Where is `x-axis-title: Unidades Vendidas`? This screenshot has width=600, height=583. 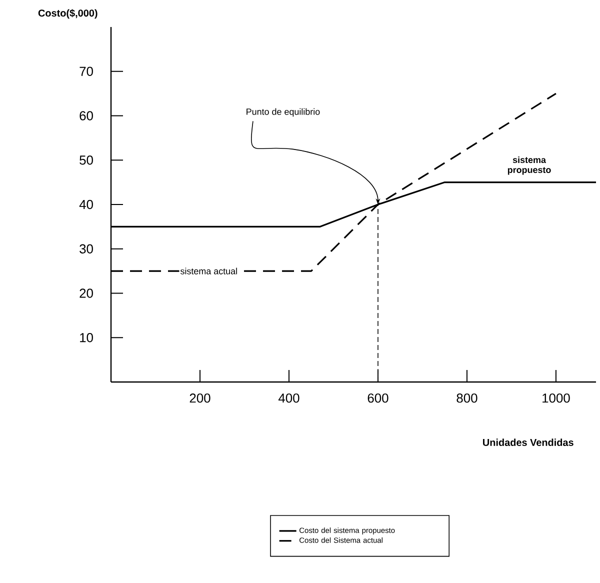
x-axis-title: Unidades Vendidas is located at coordinates (528, 442).